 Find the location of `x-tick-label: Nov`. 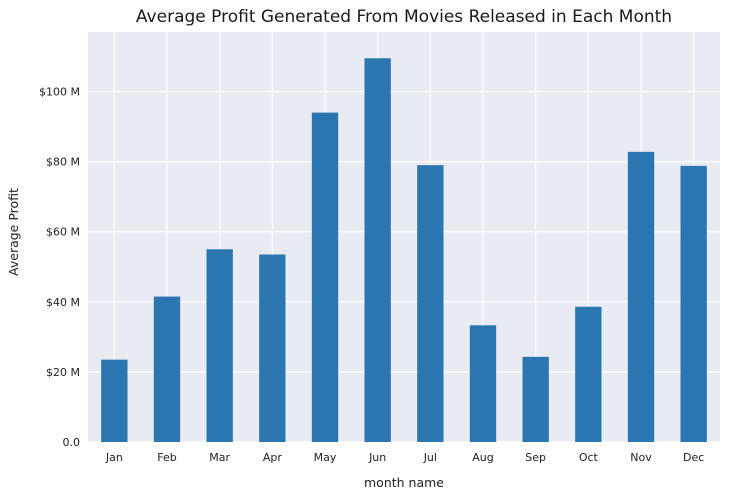

x-tick-label: Nov is located at coordinates (641, 457).